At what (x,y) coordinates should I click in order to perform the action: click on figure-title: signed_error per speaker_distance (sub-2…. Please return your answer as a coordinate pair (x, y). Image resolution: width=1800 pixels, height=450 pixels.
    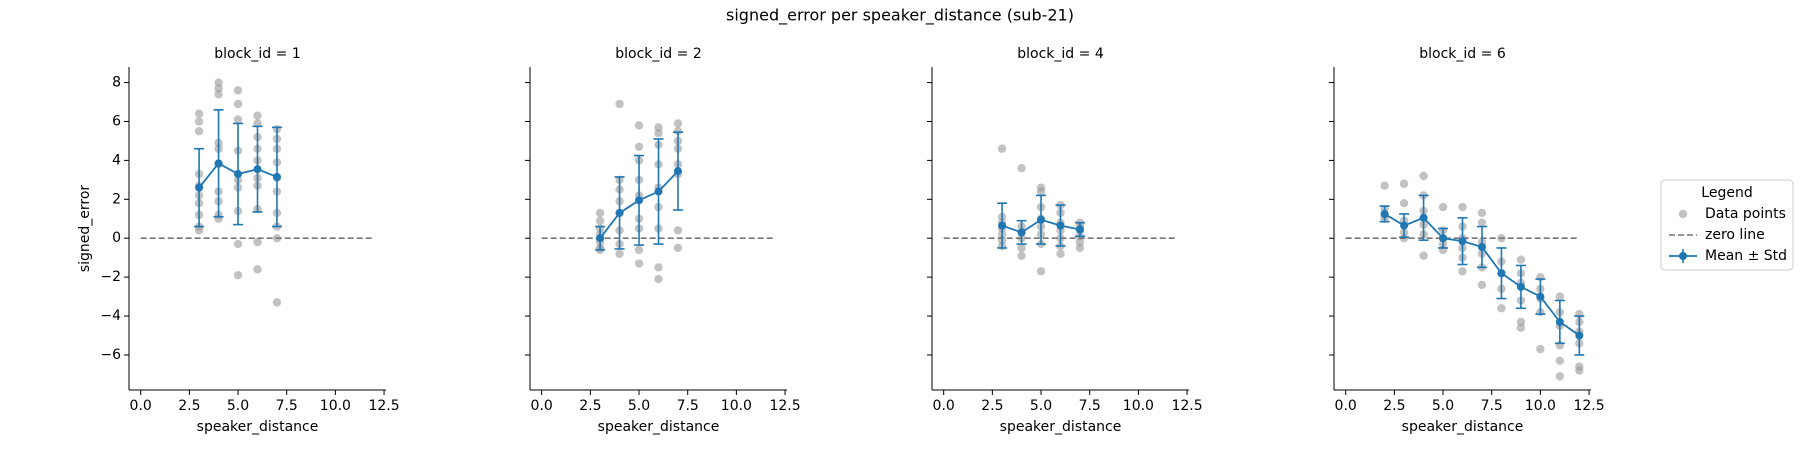
    Looking at the image, I should click on (900, 16).